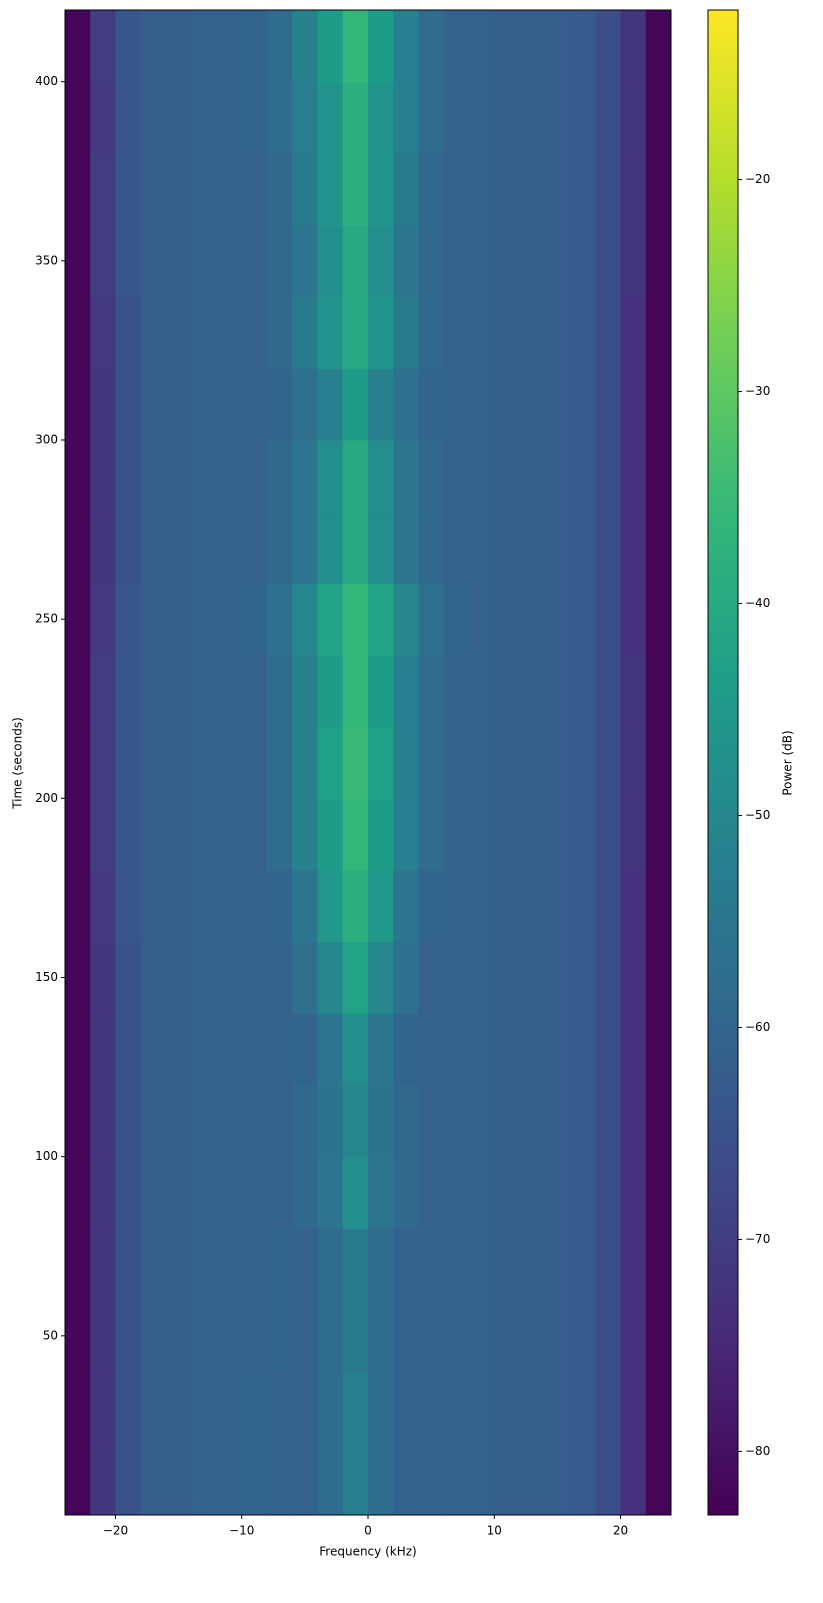 The width and height of the screenshot is (823, 1603). I want to click on y-tick-label: 200, so click(46, 798).